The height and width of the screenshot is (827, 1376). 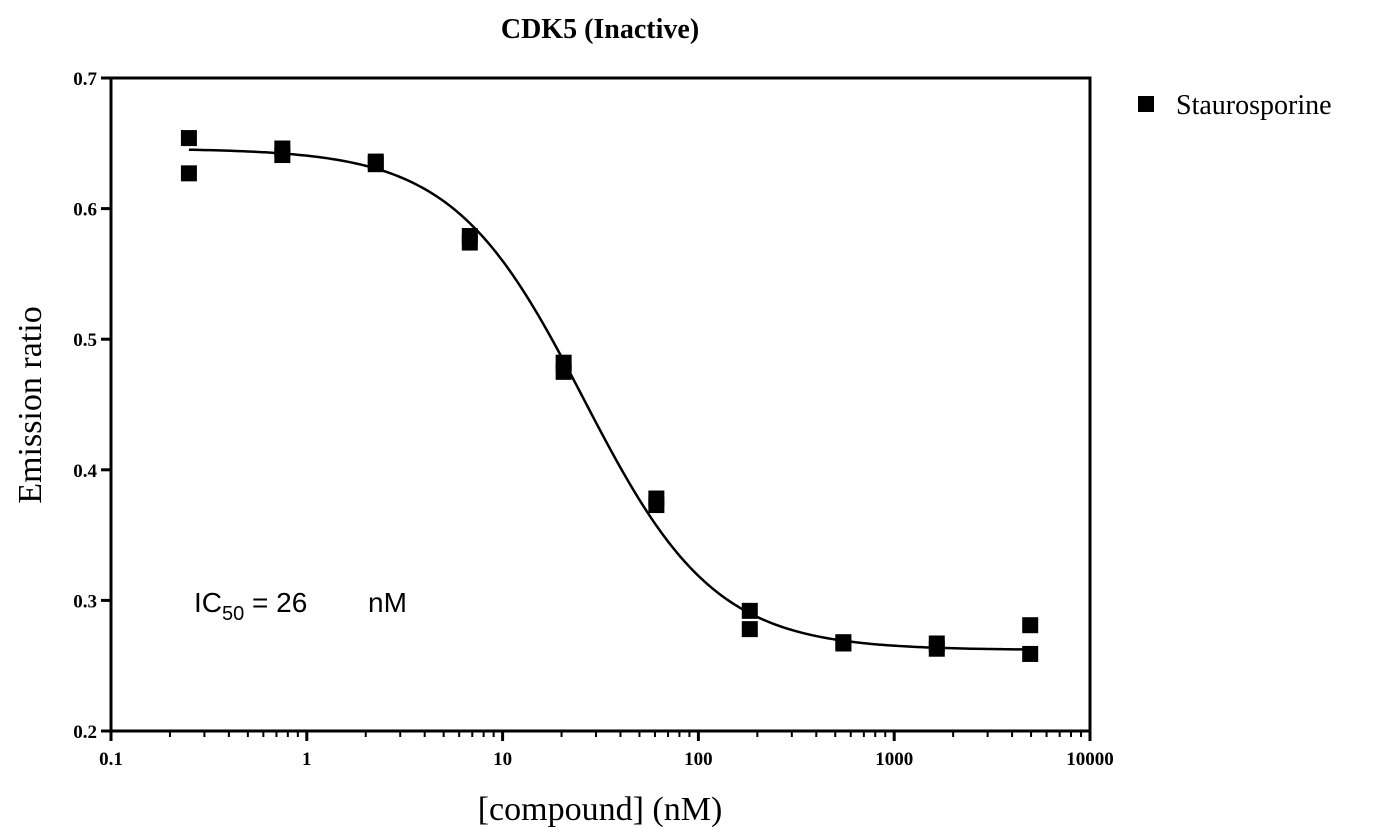 I want to click on legend-marker-staurosporine, so click(x=1146, y=104).